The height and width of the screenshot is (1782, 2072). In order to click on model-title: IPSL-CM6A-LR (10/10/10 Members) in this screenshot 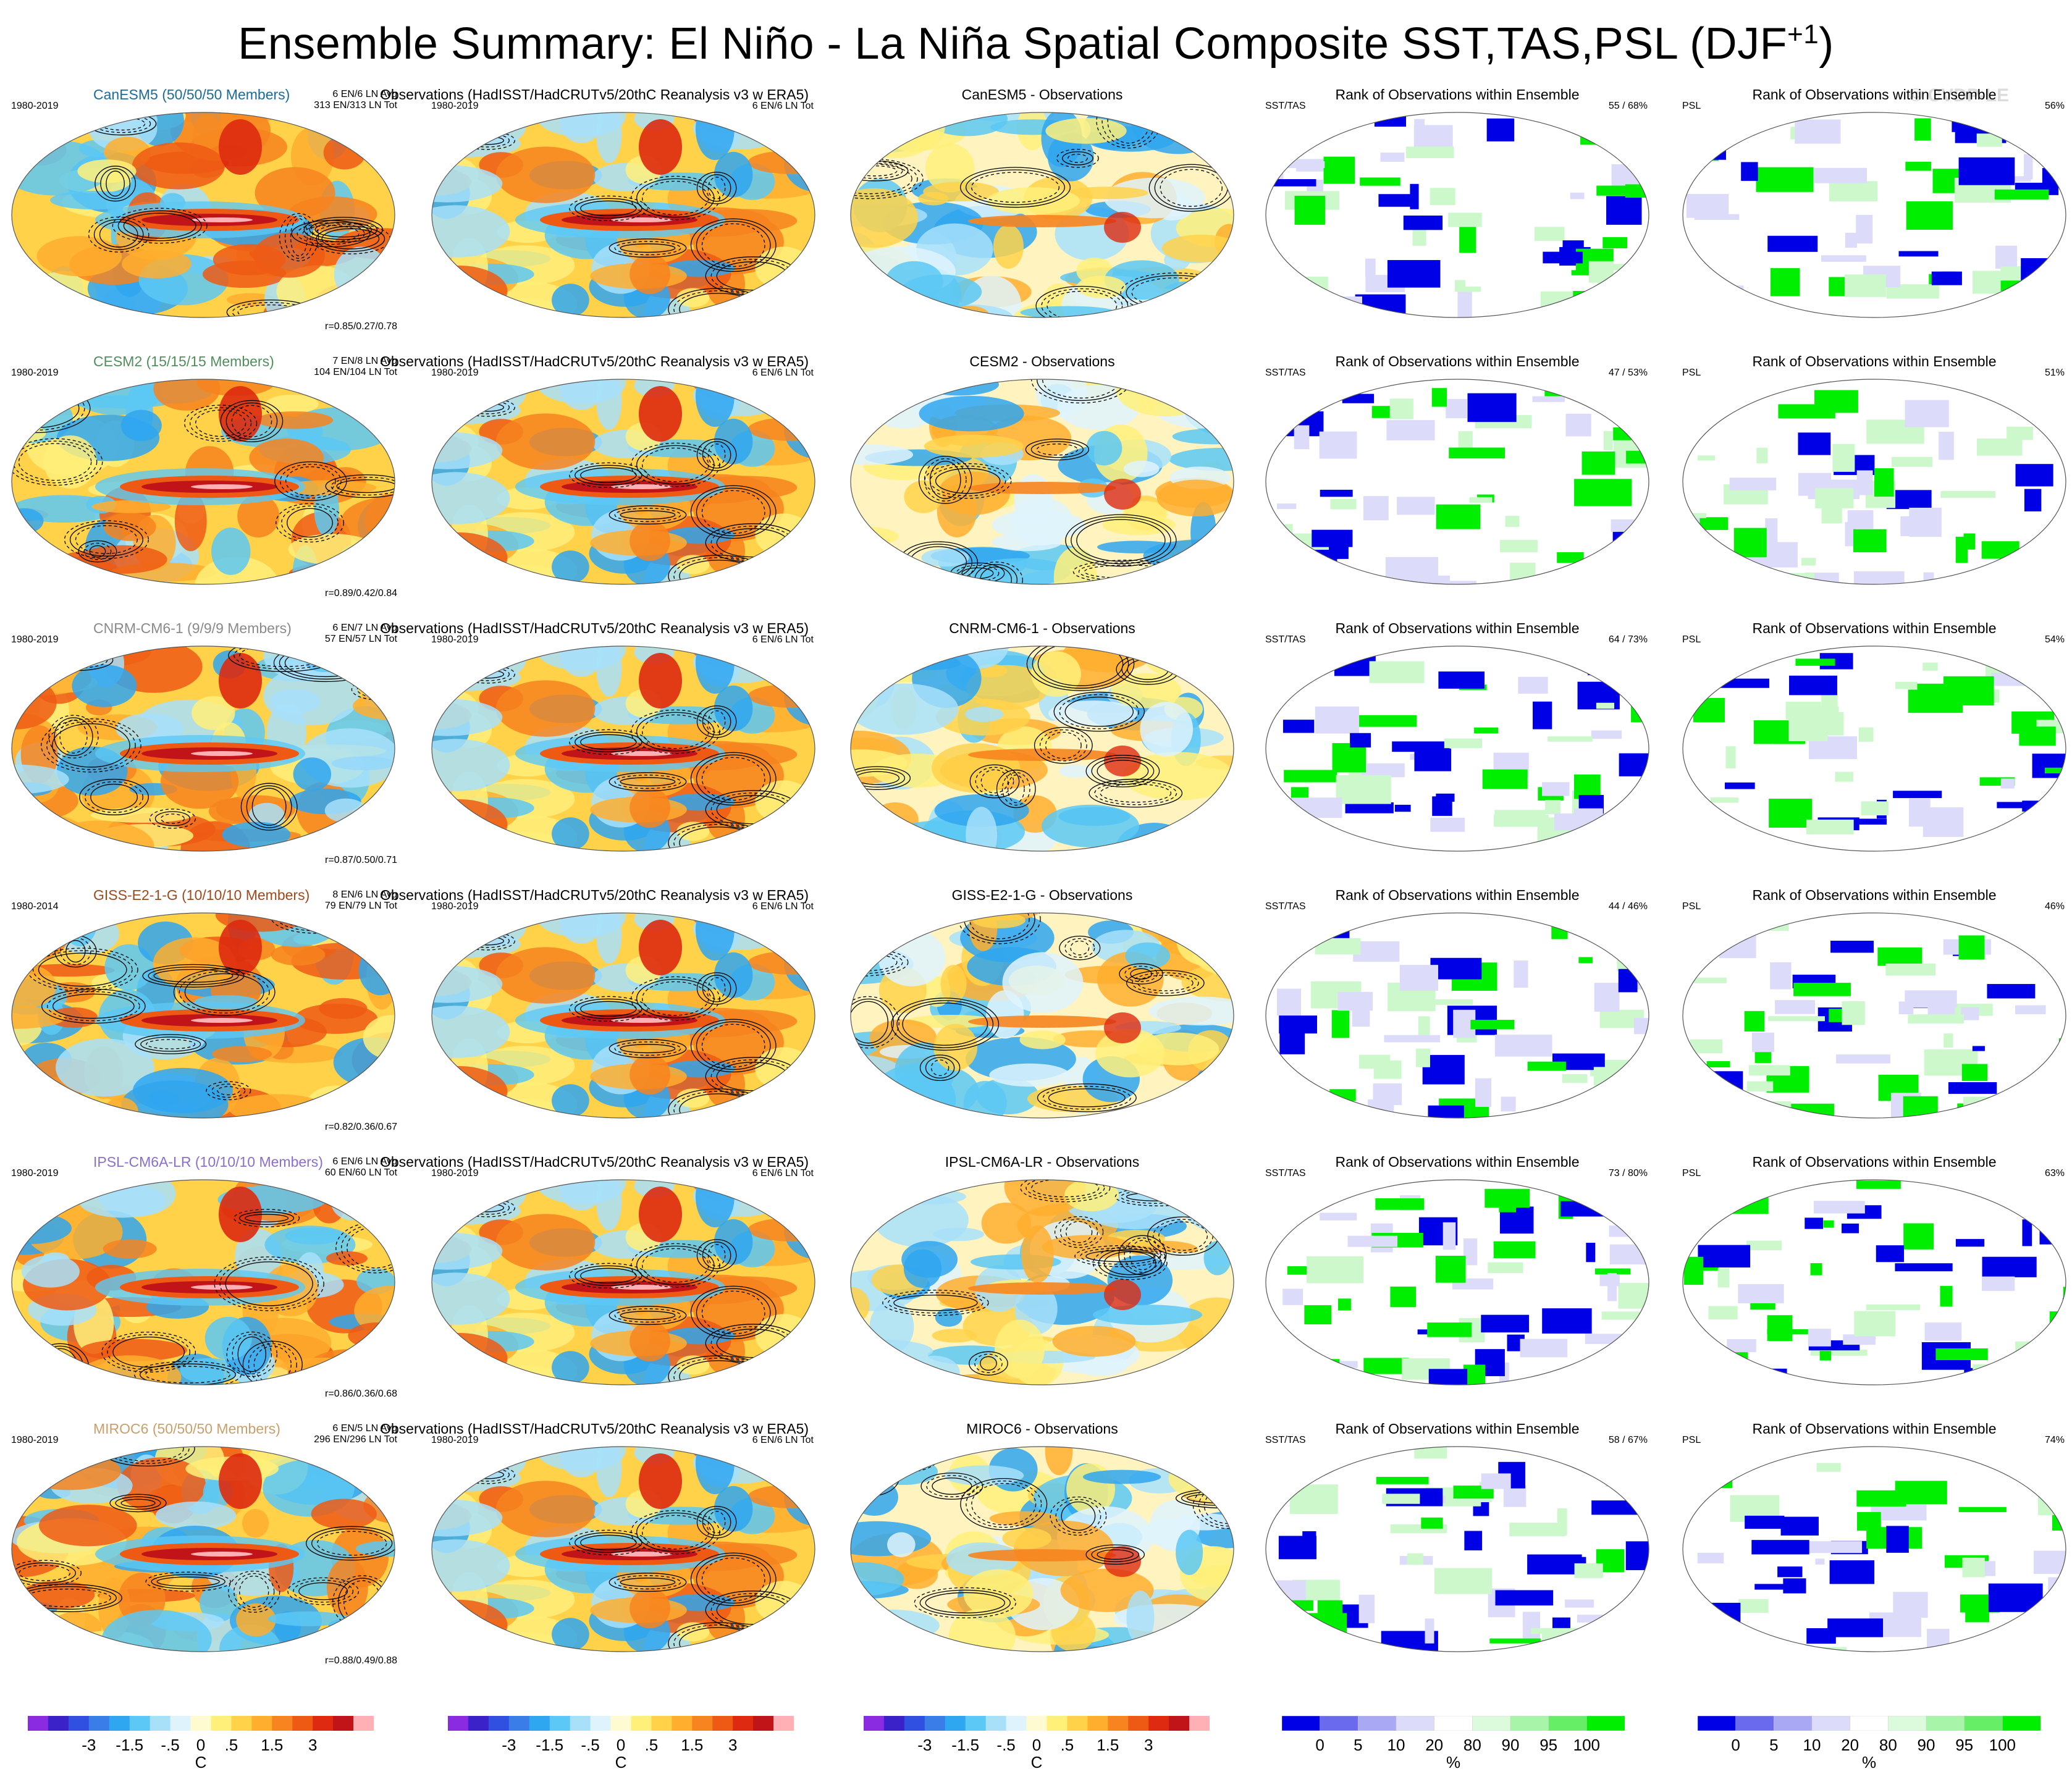, I will do `click(208, 1162)`.